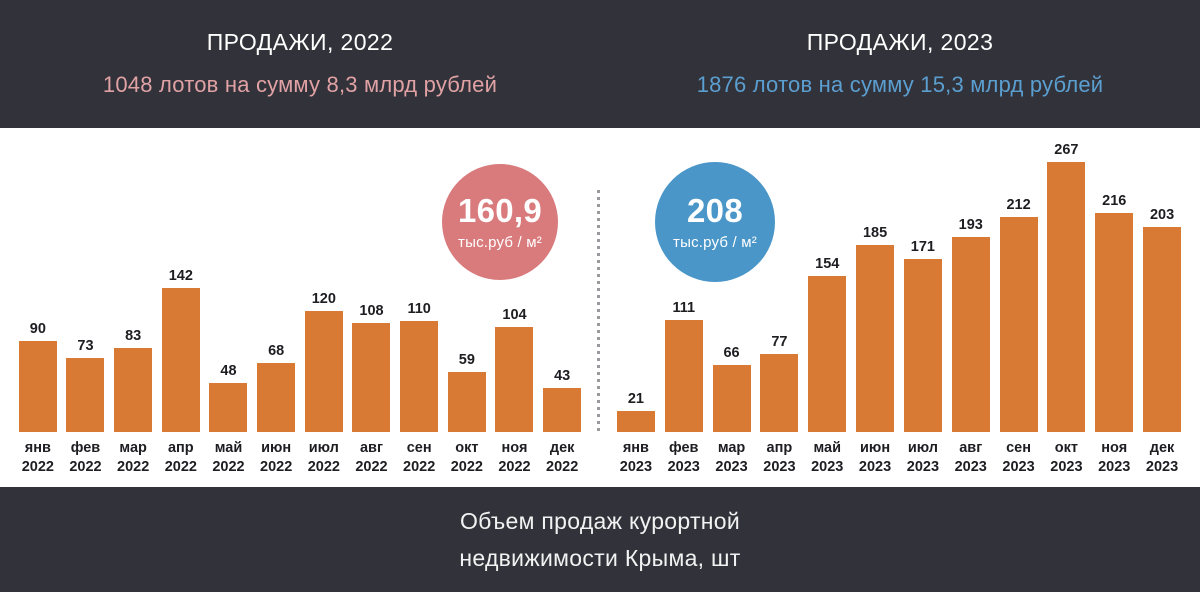 Image resolution: width=1200 pixels, height=592 pixels. I want to click on bar-slot: 142 апр 2022, so click(181, 307).